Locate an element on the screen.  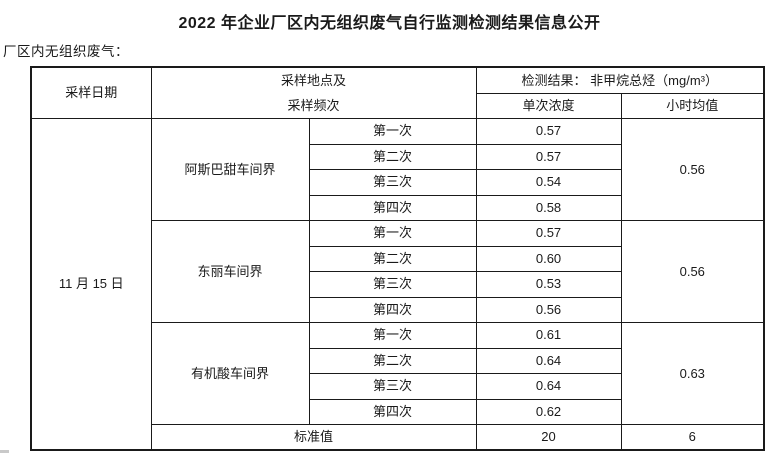
table-row: 第三次 0.64 is located at coordinates (397, 386).